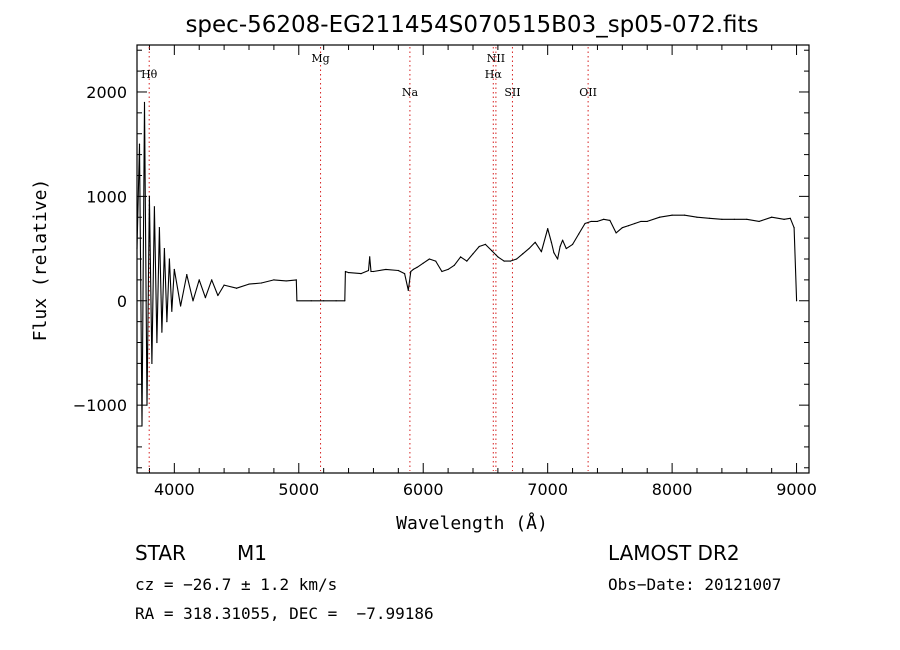  I want to click on spectral-line-label: NII, so click(496, 58).